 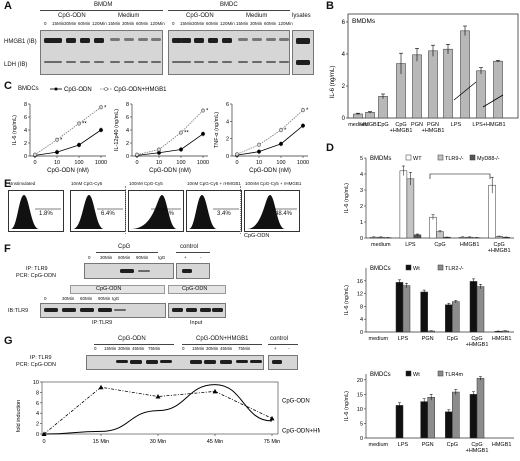 I want to click on f-cpg-odn-right: CpG-ODN, so click(x=195, y=289).